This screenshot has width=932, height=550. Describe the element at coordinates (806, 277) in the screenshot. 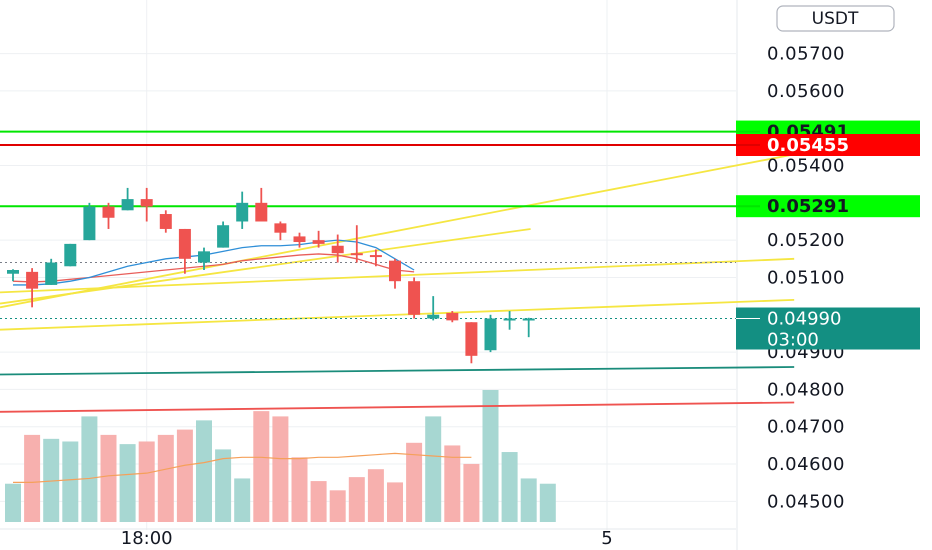

I see `y-tick-label: 0.05100` at that location.